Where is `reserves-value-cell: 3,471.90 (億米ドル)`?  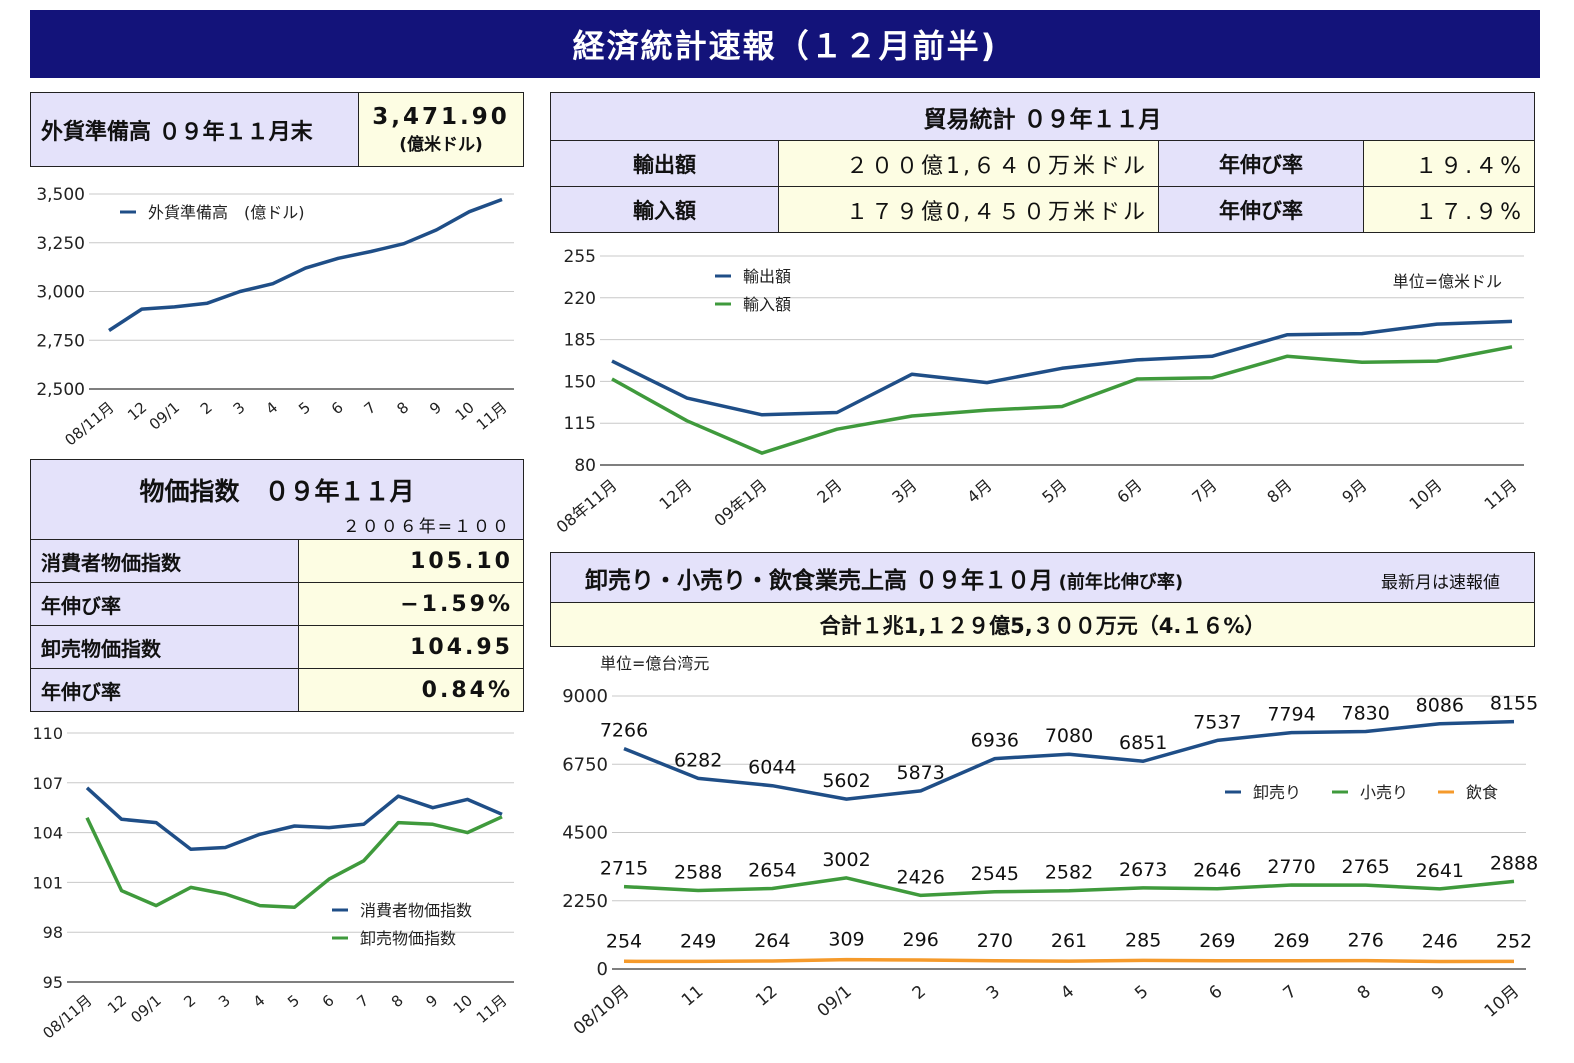
reserves-value-cell: 3,471.90 (億米ドル) is located at coordinates (441, 129).